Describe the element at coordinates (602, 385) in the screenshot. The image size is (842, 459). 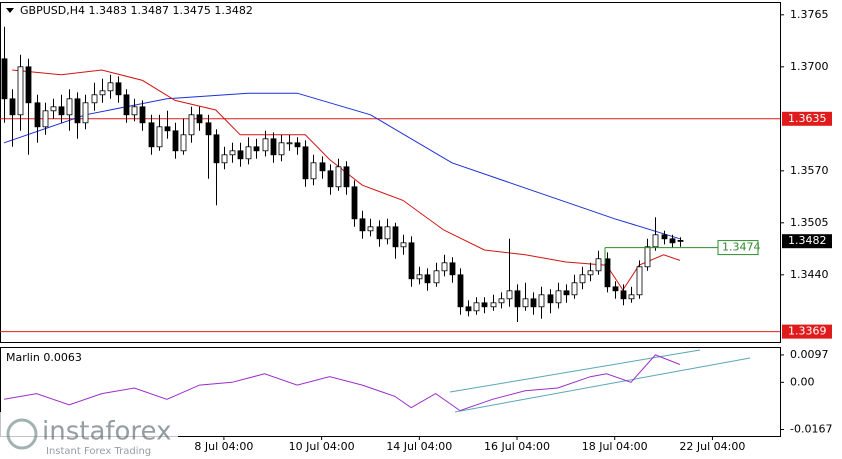
I see `trend-line` at that location.